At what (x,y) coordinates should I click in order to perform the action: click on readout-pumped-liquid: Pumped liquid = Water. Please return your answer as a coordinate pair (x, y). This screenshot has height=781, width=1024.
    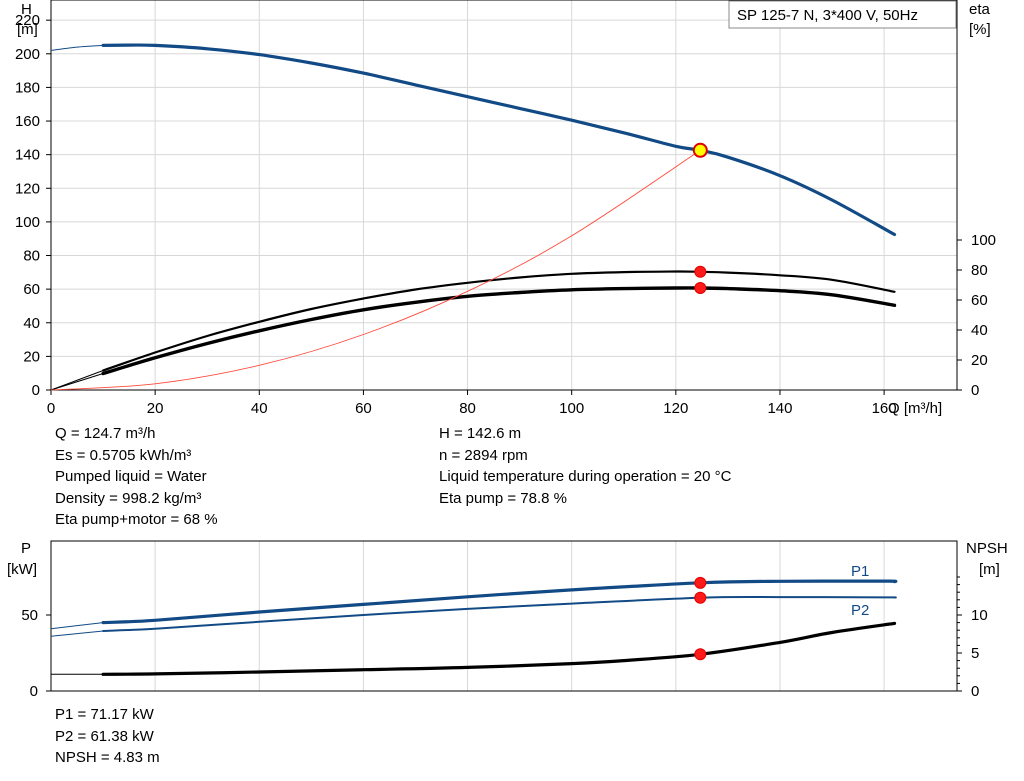
    Looking at the image, I should click on (131, 476).